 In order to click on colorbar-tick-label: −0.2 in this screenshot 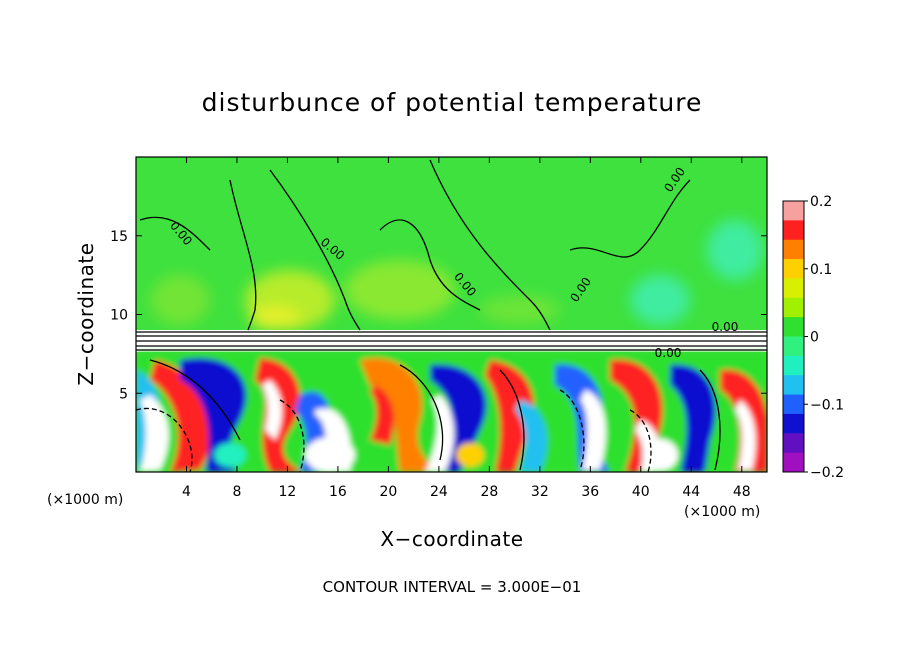, I will do `click(827, 473)`.